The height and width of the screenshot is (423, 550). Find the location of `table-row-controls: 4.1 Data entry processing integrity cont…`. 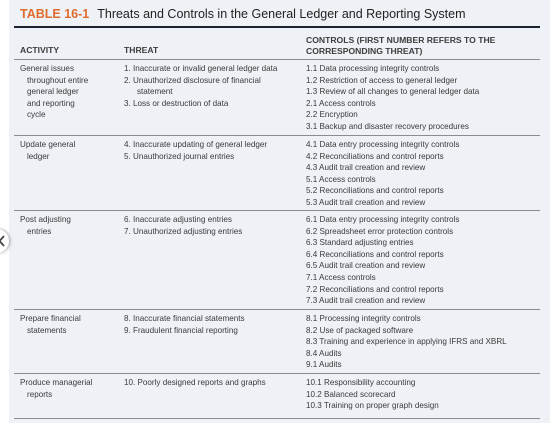

table-row-controls: 4.1 Data entry processing integrity cont… is located at coordinates (423, 174).